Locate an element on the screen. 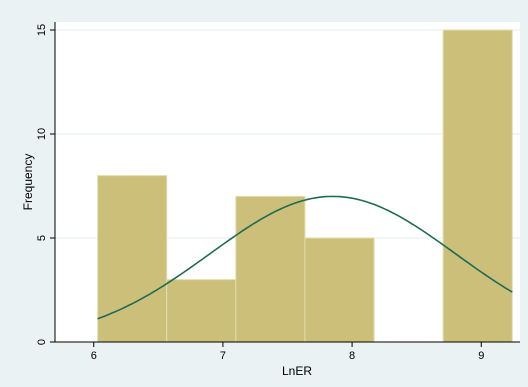  y-tick-label-0: 0 is located at coordinates (42, 342).